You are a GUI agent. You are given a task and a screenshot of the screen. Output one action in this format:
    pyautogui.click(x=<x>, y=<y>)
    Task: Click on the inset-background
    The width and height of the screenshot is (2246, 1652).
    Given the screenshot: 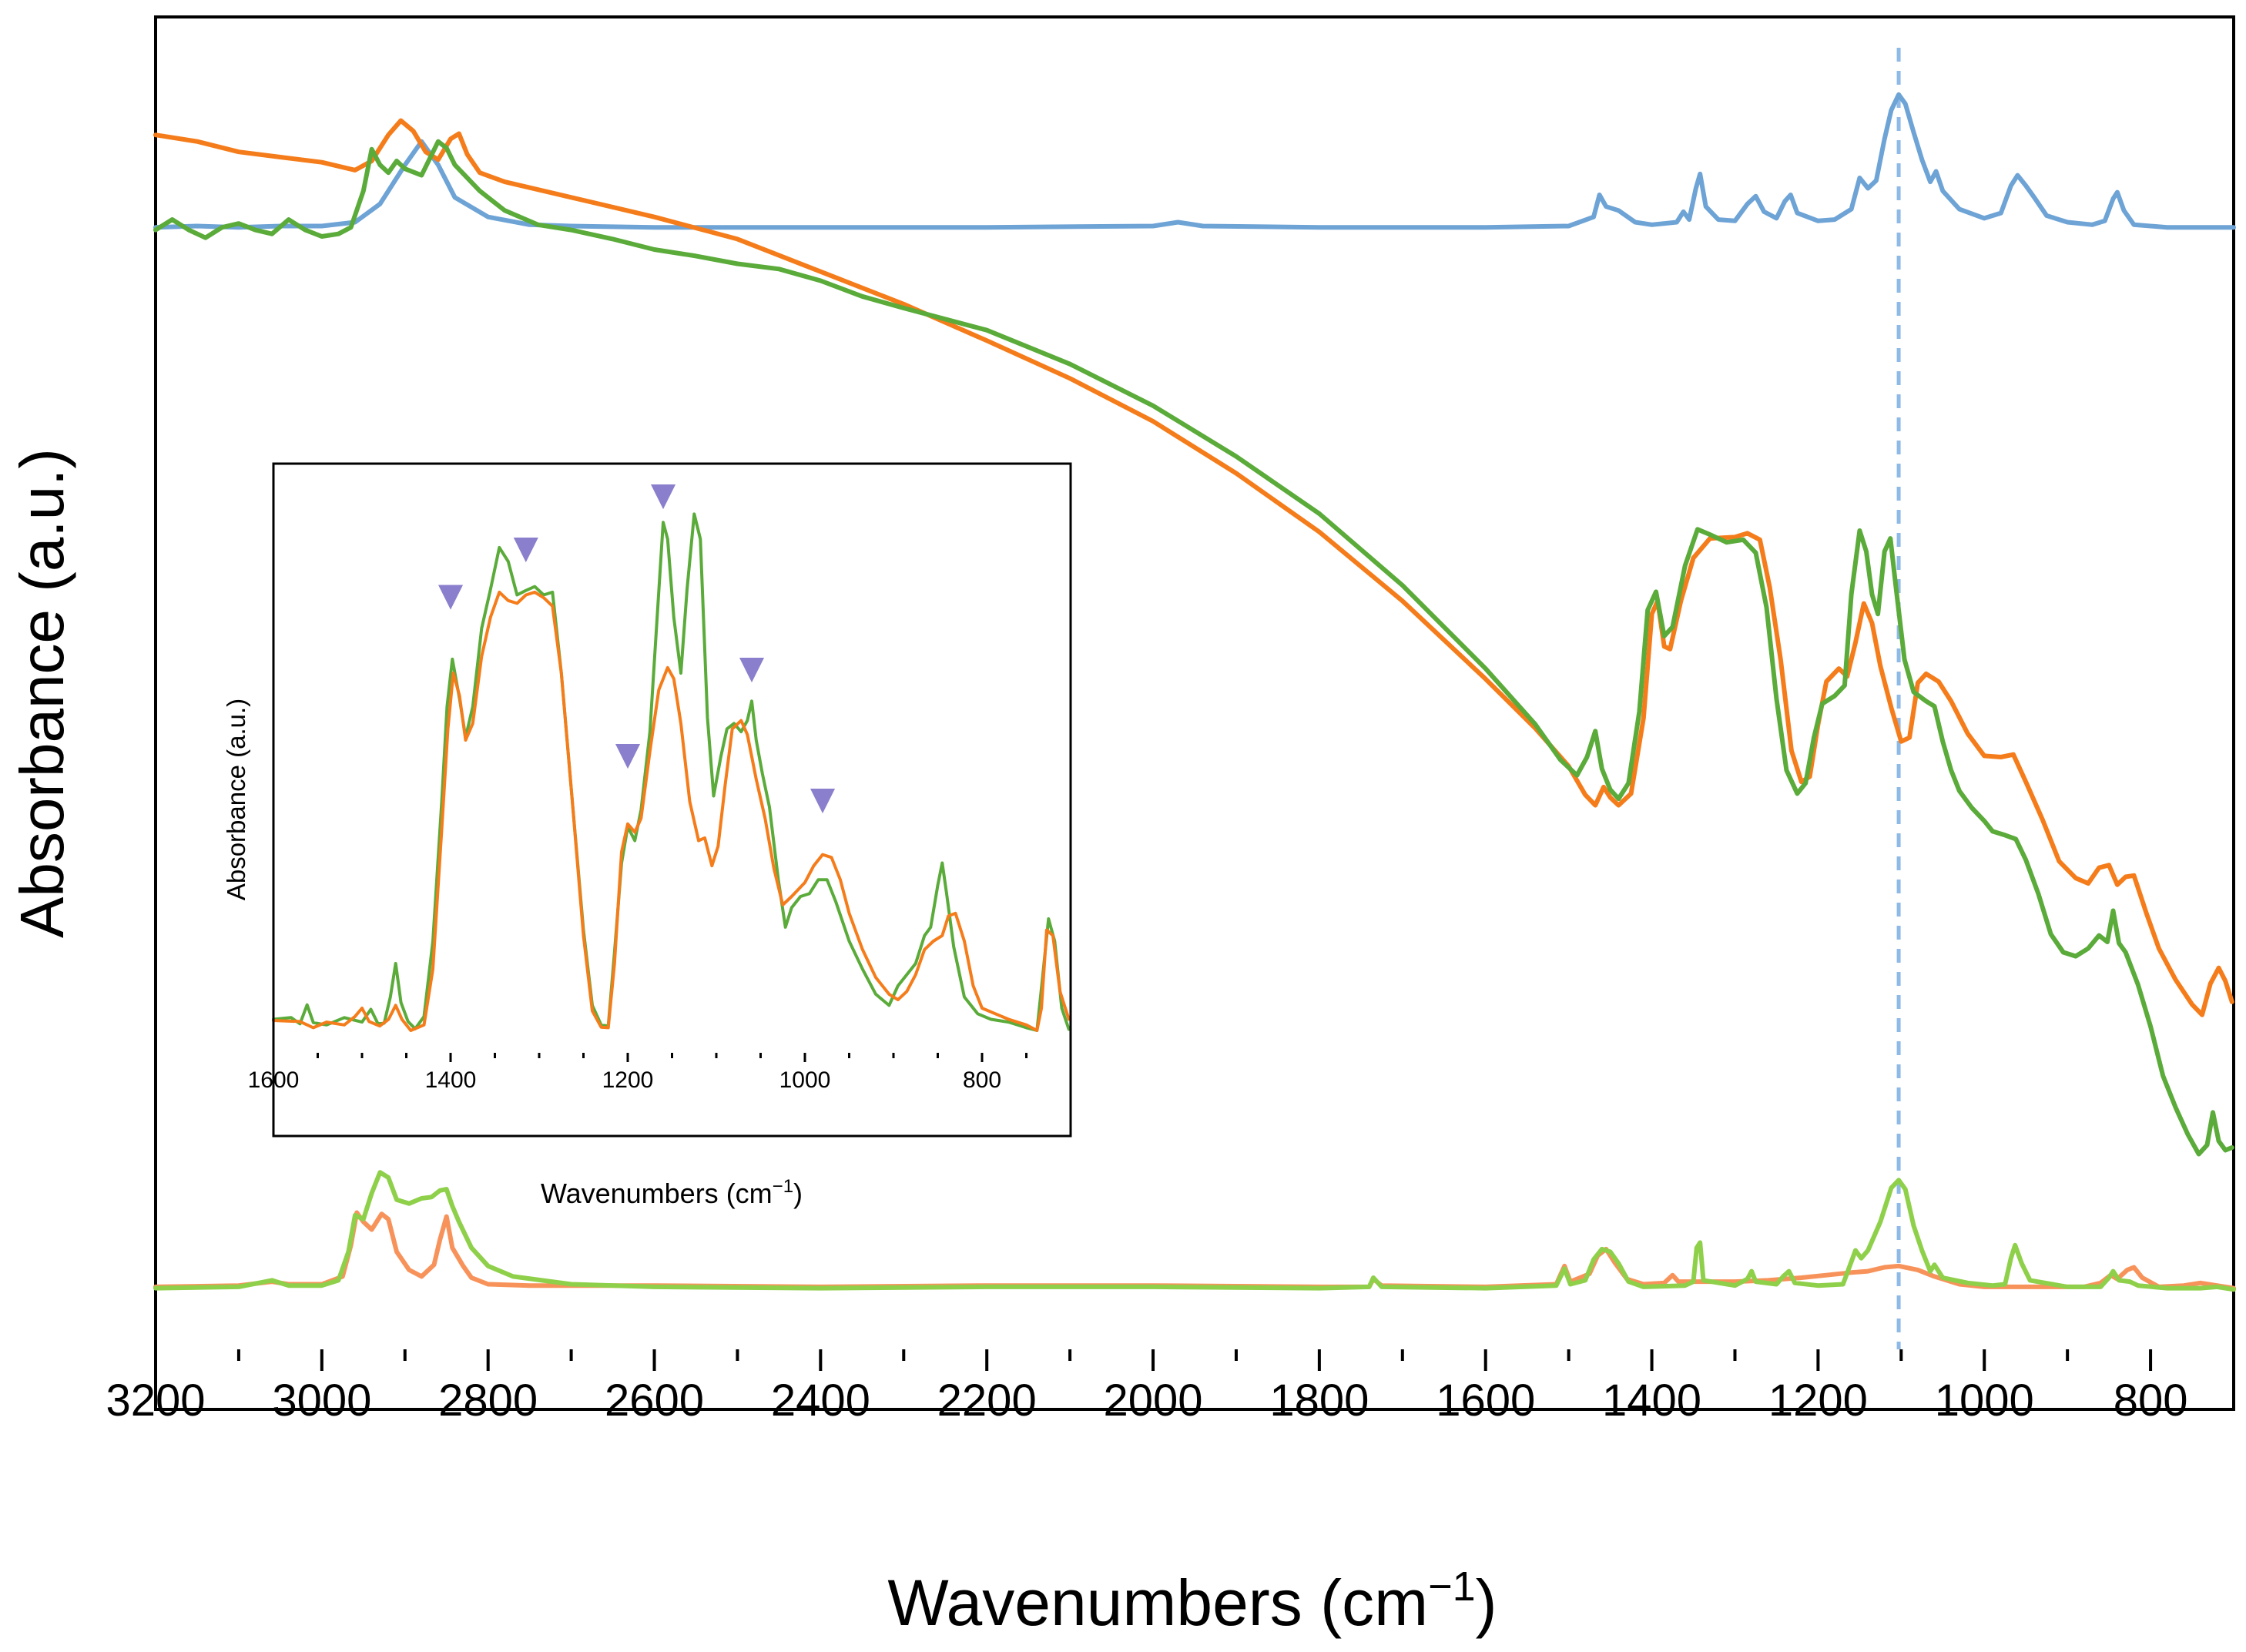 What is the action you would take?
    pyautogui.click(x=672, y=800)
    